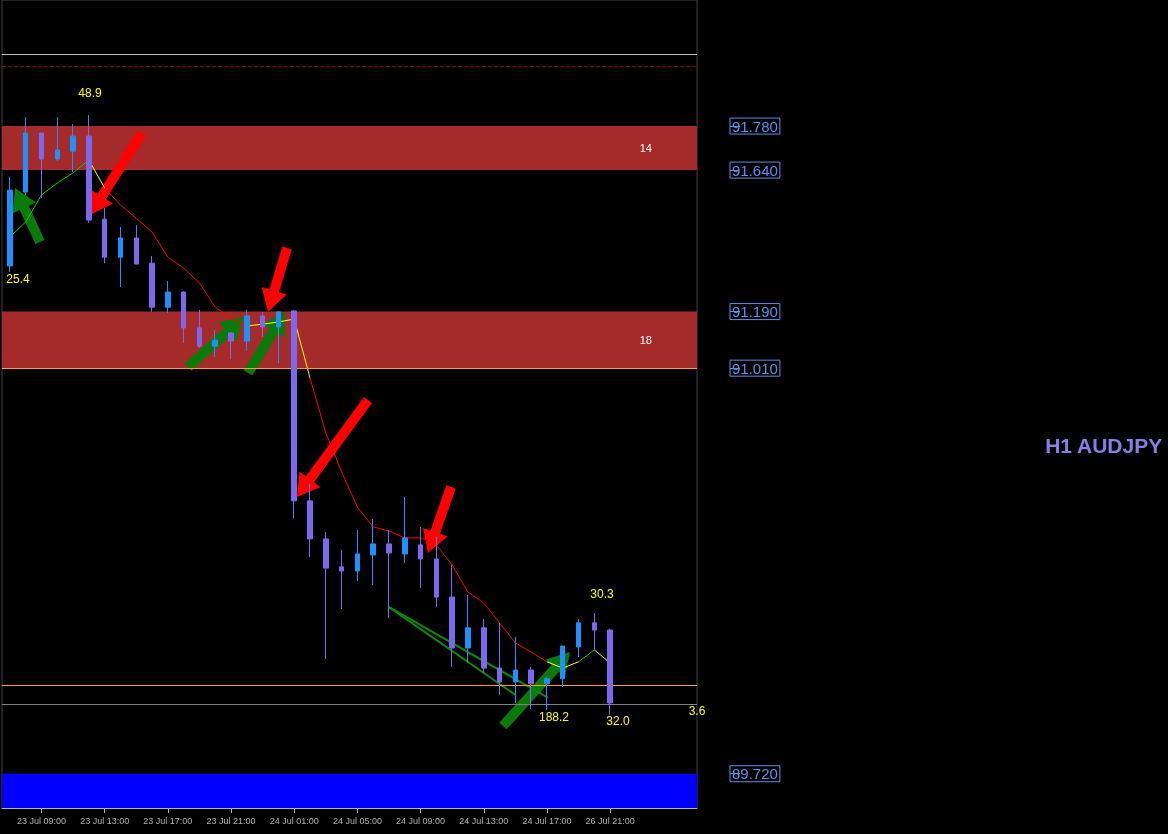 The width and height of the screenshot is (1168, 834). What do you see at coordinates (547, 820) in the screenshot?
I see `x-tick-label: 24 Jul 17:00` at bounding box center [547, 820].